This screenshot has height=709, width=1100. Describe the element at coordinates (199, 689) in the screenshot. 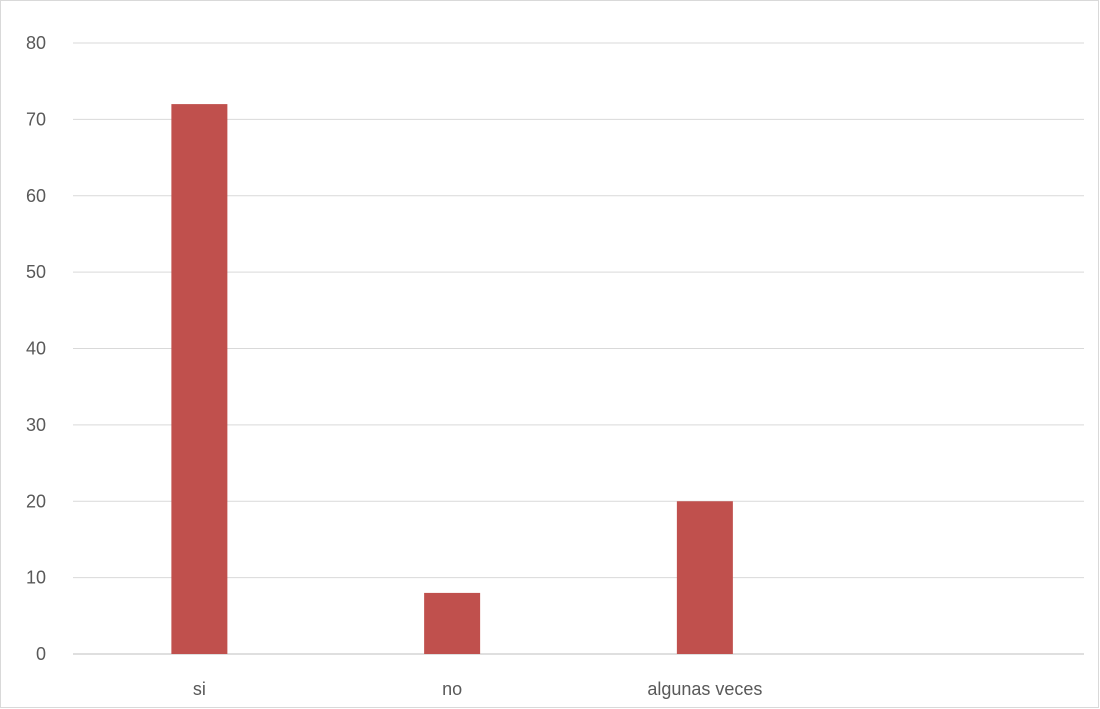

I see `x-tick-label: si` at that location.